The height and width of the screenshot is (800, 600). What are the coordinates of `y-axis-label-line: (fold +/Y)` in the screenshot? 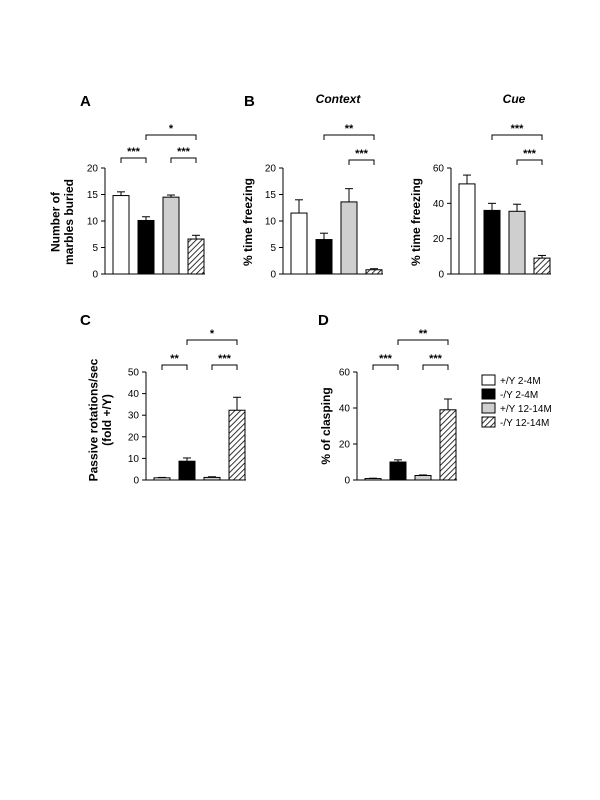 It's located at (107, 420).